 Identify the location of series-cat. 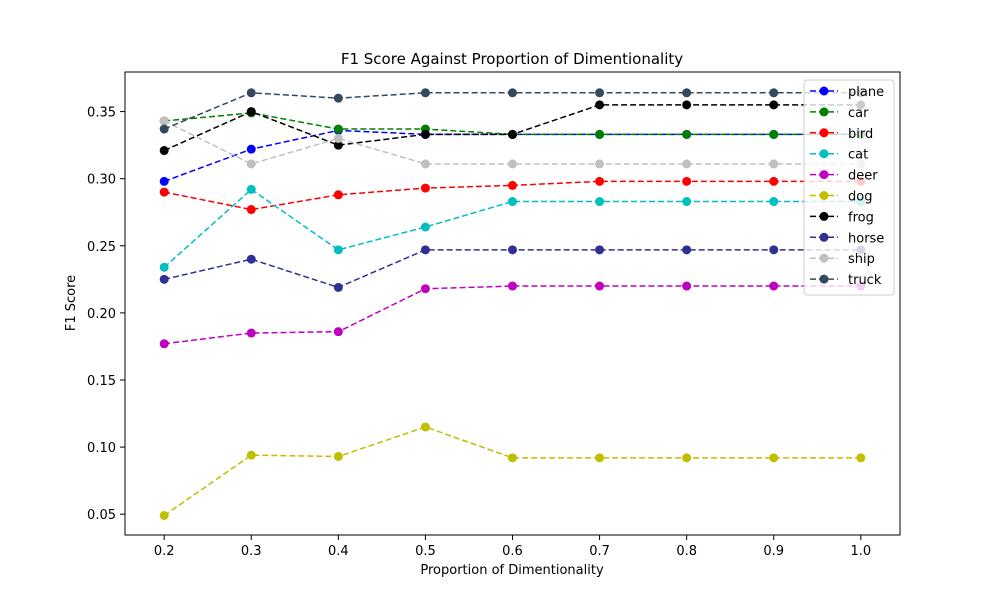
(512, 228).